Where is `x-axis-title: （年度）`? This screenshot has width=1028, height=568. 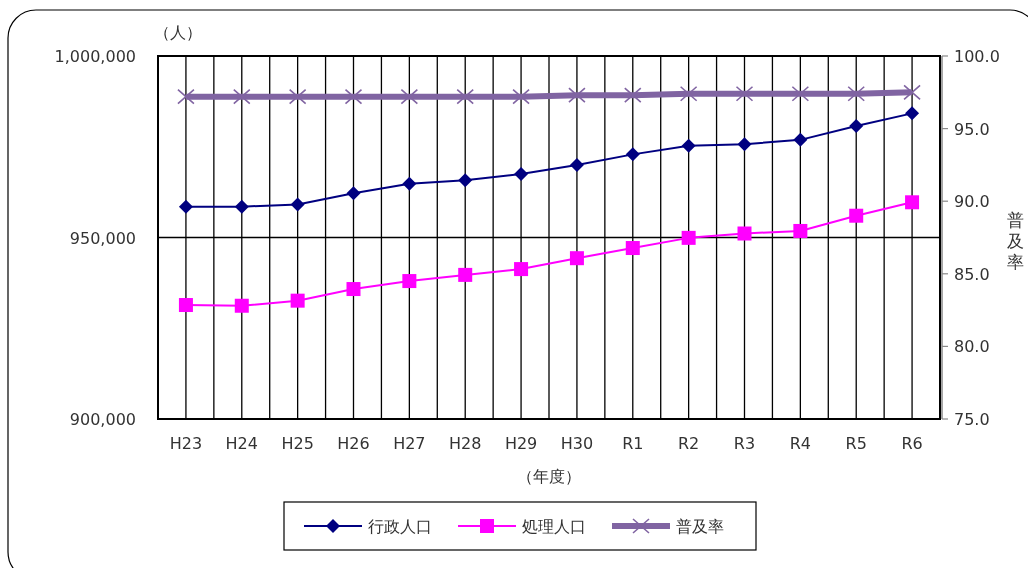
x-axis-title: （年度） is located at coordinates (549, 476).